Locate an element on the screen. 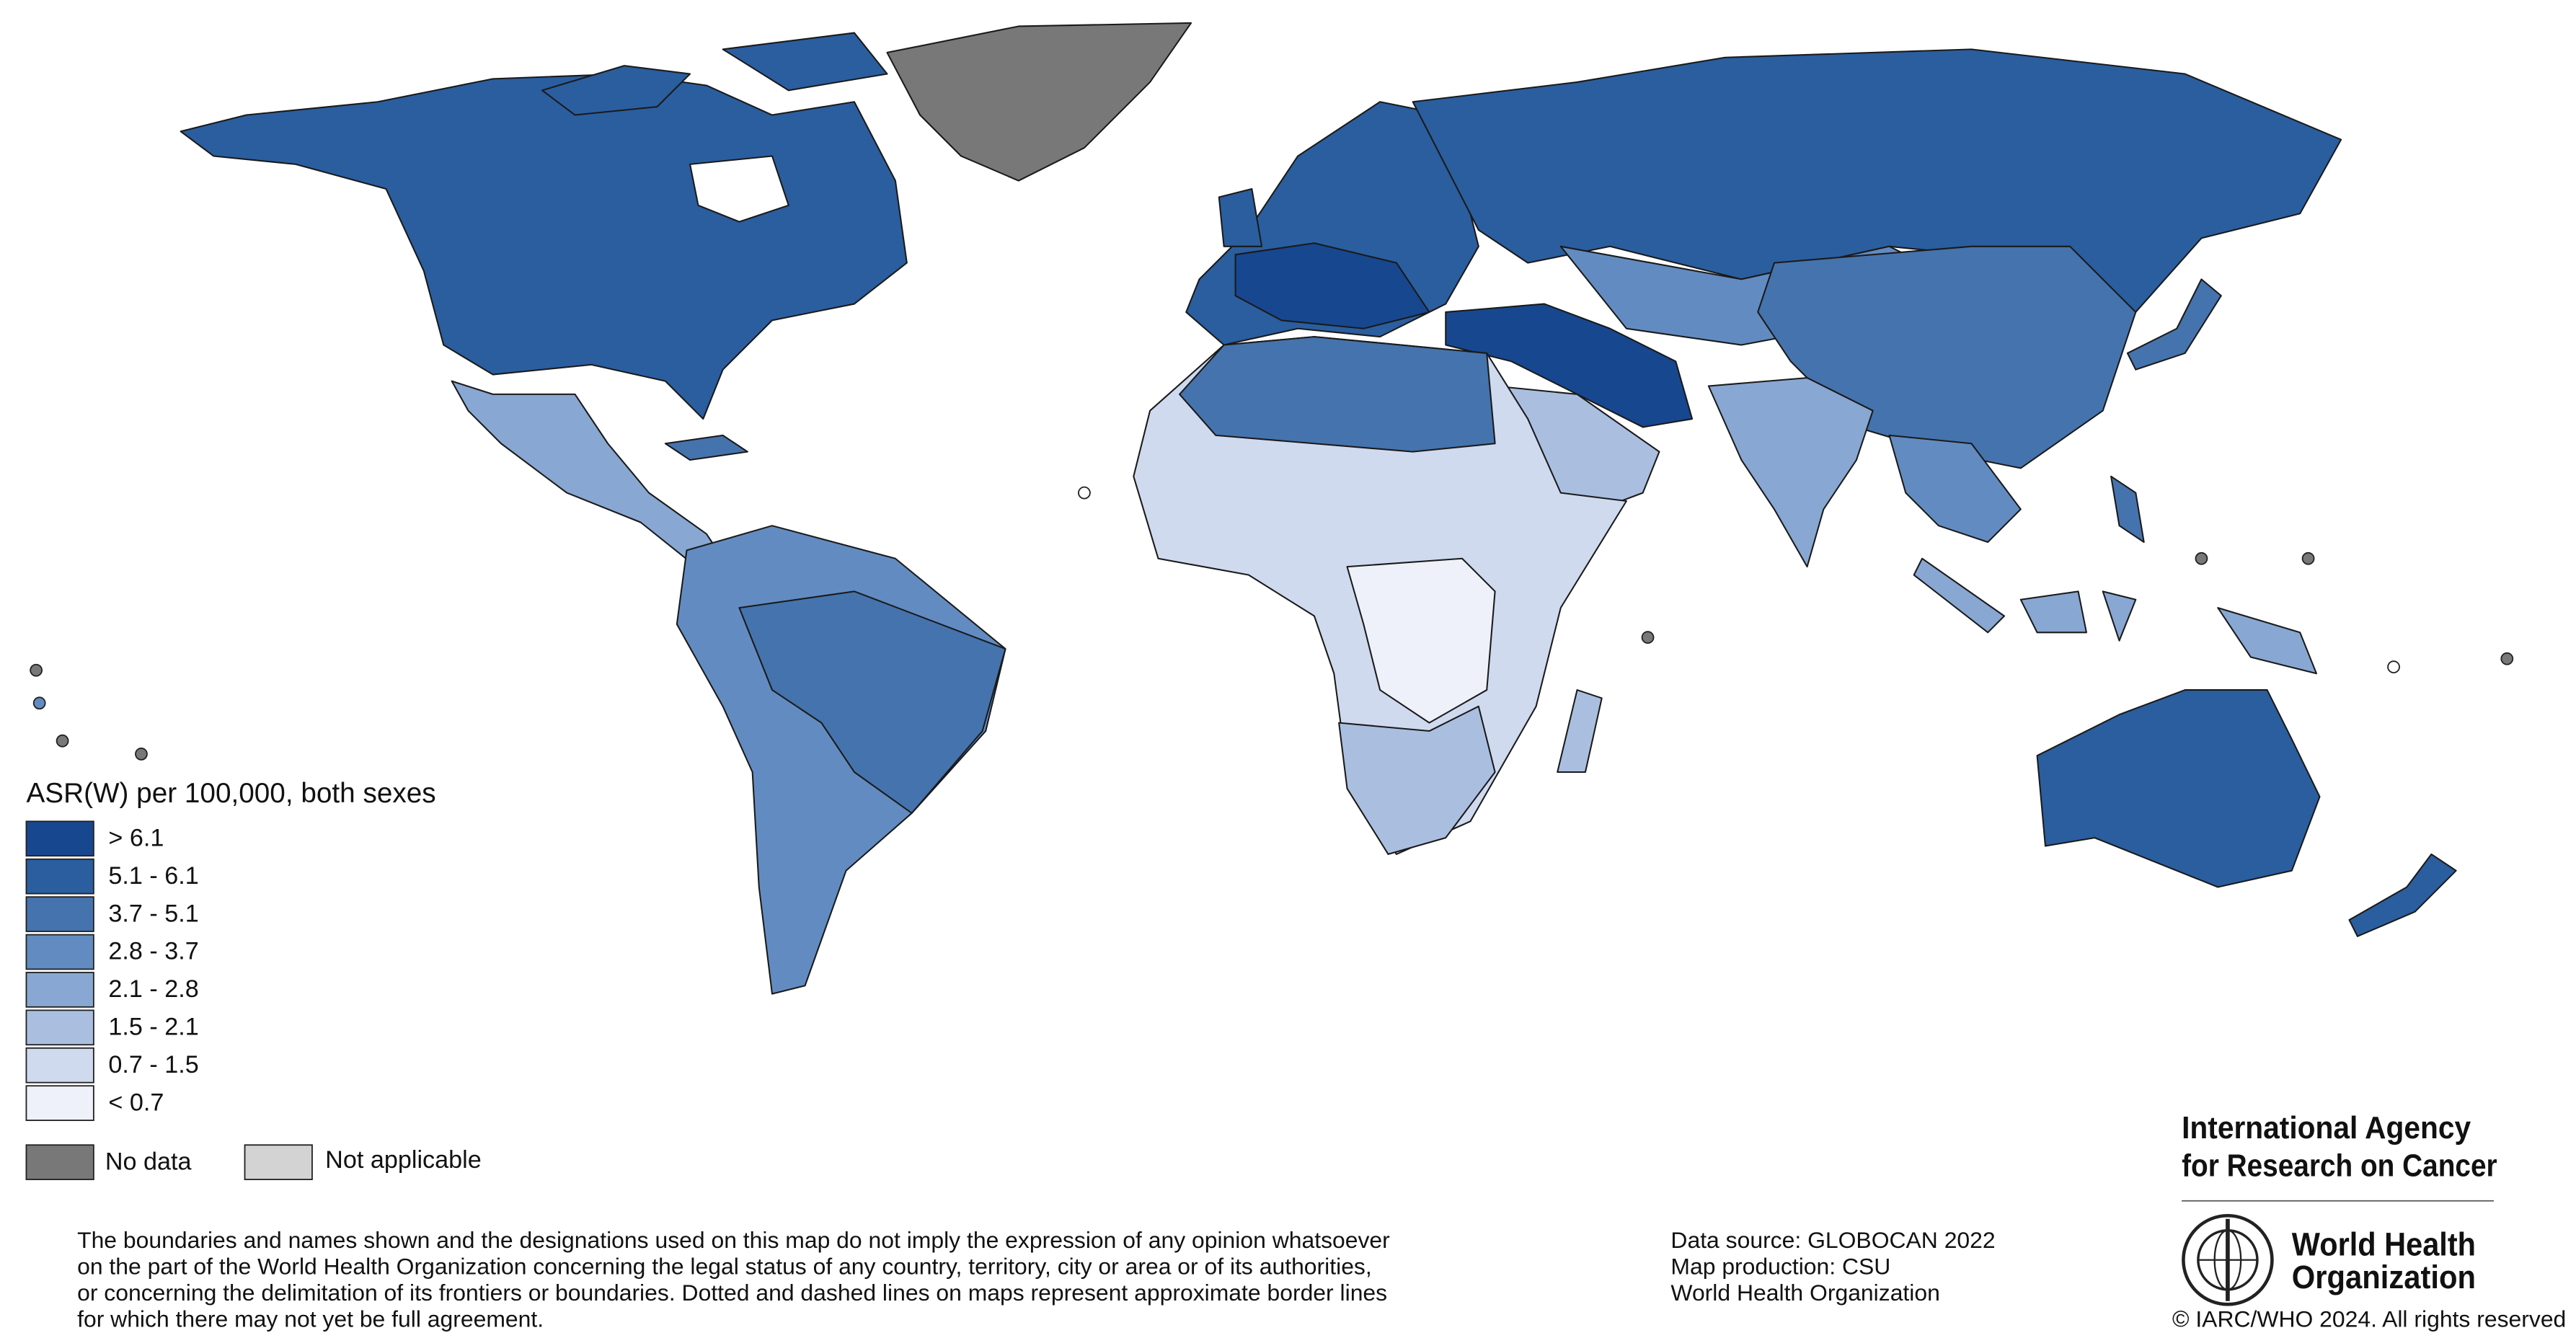 This screenshot has width=2576, height=1338. legend-label: 3.7 - 5.1 is located at coordinates (153, 913).